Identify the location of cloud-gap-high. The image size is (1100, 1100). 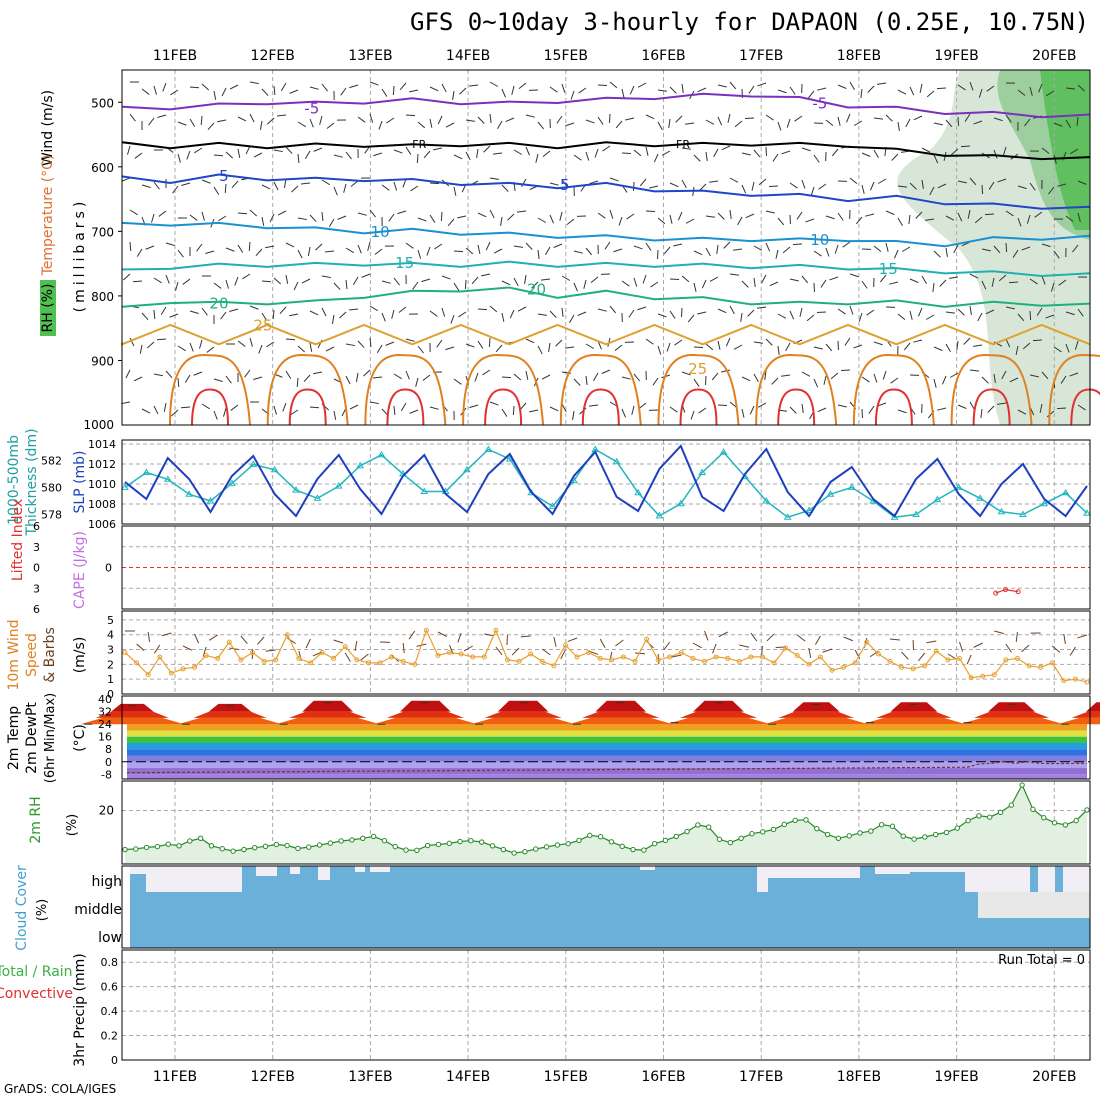
(762, 879).